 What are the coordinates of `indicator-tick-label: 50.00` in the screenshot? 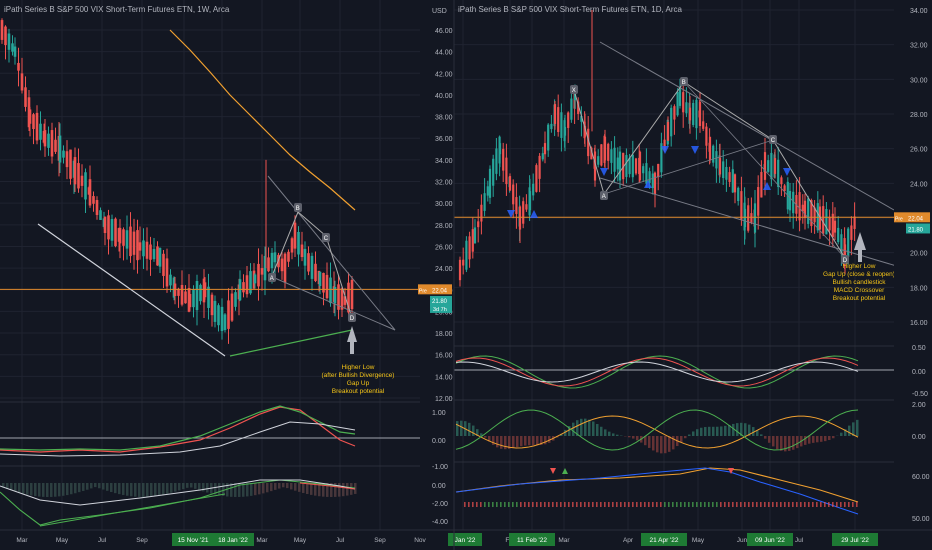 It's located at (921, 519).